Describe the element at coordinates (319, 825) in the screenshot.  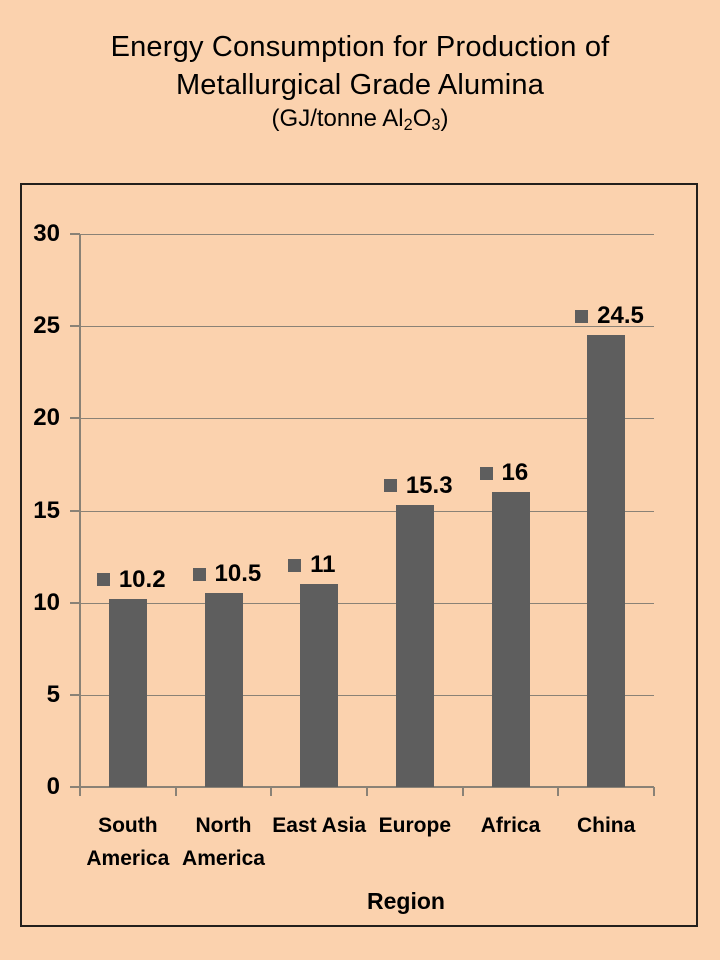
I see `x-axis-category-label: East Asia` at that location.